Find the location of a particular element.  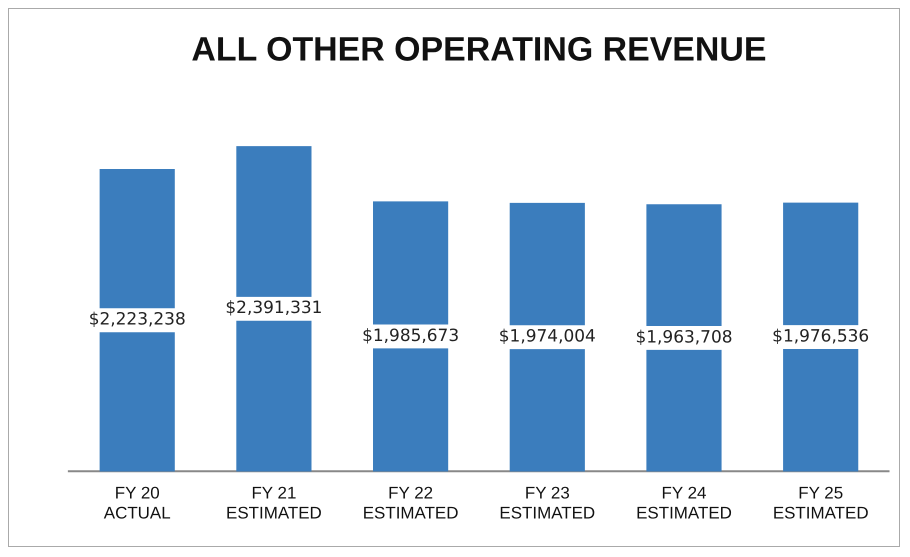

data-label: $2,391,331 is located at coordinates (273, 307).